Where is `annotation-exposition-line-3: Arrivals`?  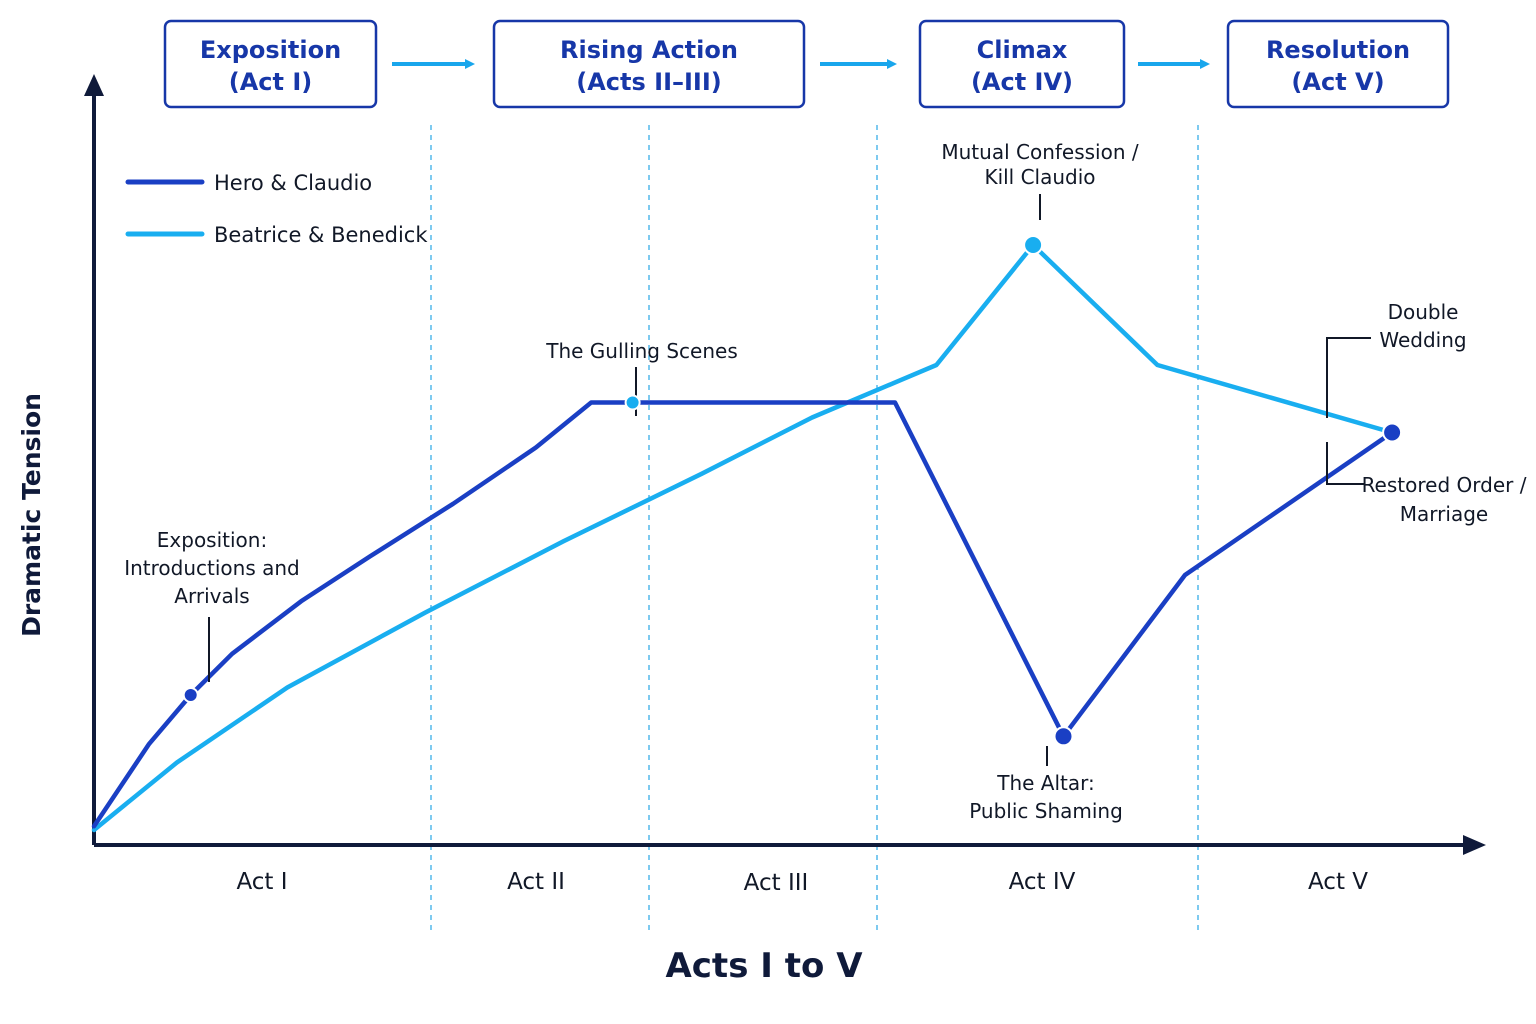
annotation-exposition-line-3: Arrivals is located at coordinates (211, 596).